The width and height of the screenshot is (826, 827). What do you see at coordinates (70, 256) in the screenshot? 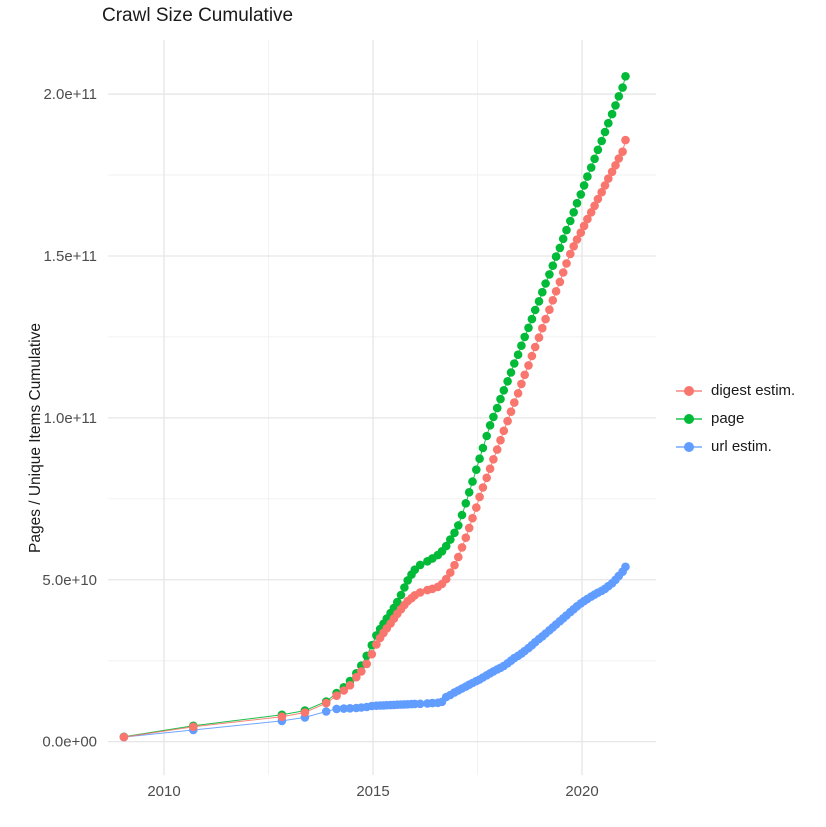
I see `y-tick-label: 1.5e+11` at bounding box center [70, 256].